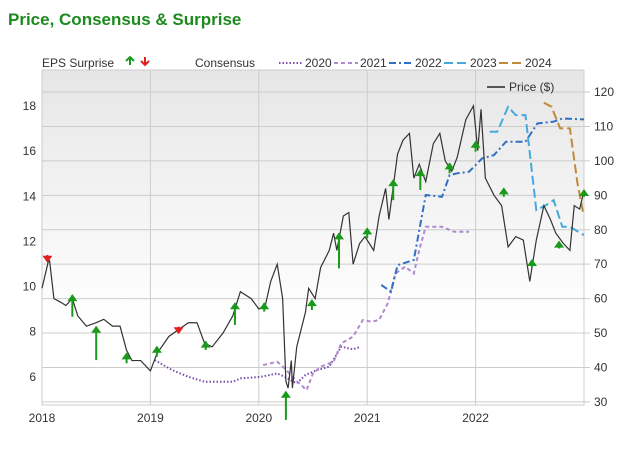  Describe the element at coordinates (531, 87) in the screenshot. I see `legend-price: Price ($)` at that location.